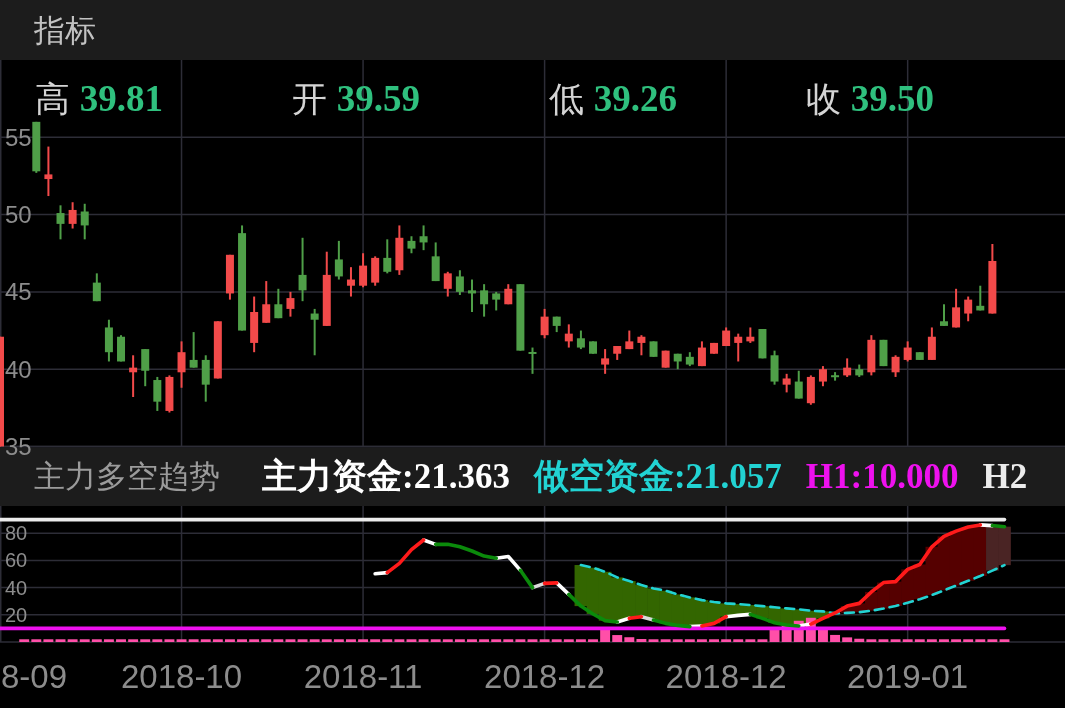 This screenshot has width=1065, height=708. Describe the element at coordinates (18, 446) in the screenshot. I see `y-tick-label: 35` at that location.